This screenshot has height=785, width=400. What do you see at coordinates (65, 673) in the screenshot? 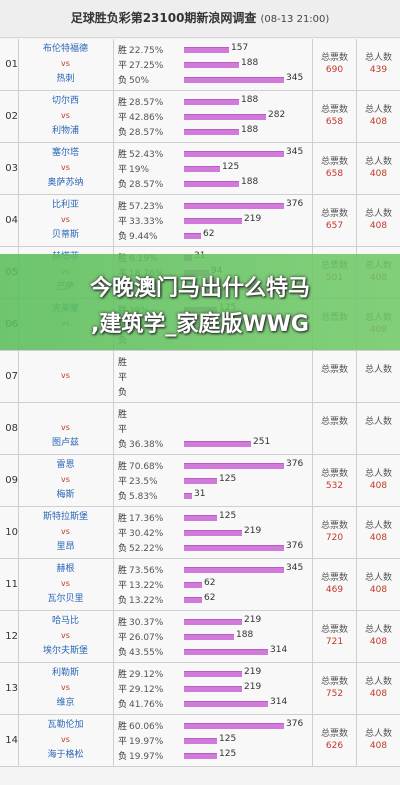
I see `home-team: 利勒斯` at bounding box center [65, 673].